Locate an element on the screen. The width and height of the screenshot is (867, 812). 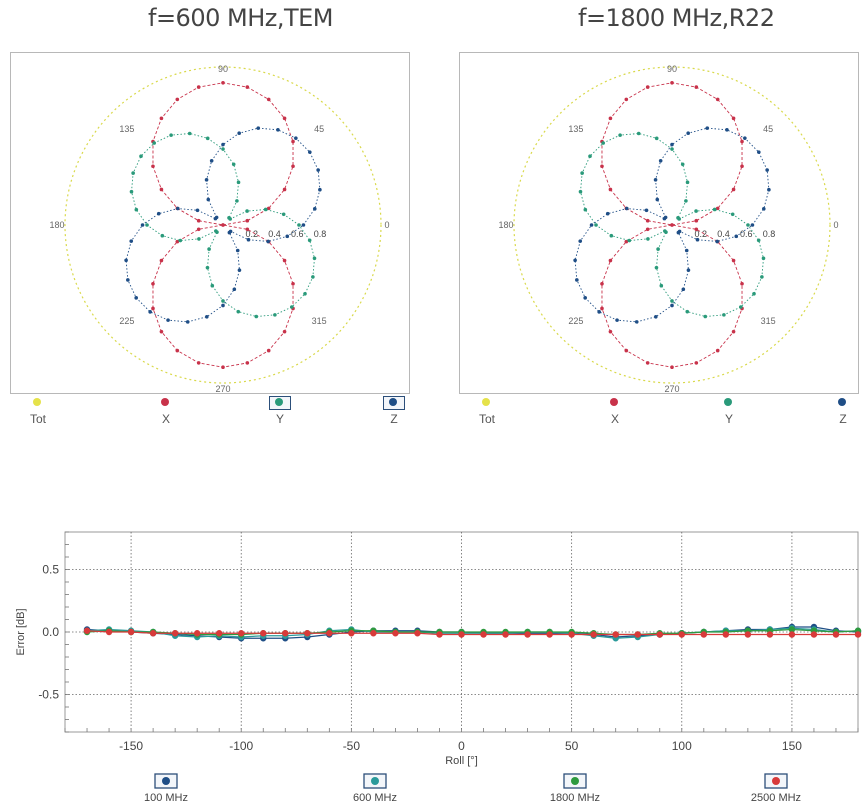
series-line-600-mhz is located at coordinates (472, 633).